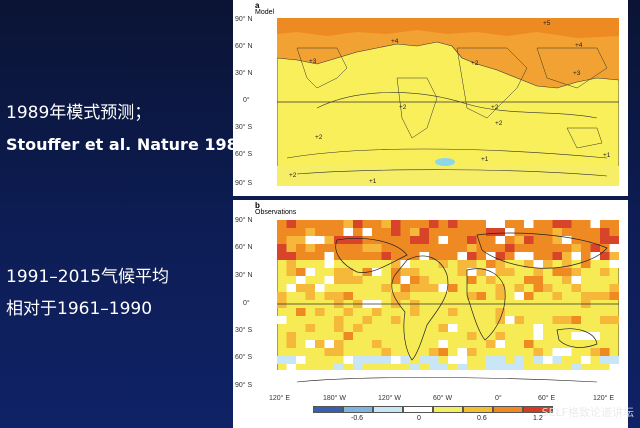 Image resolution: width=640 pixels, height=428 pixels. What do you see at coordinates (335, 398) in the screenshot?
I see `lon-label: 180° W` at bounding box center [335, 398].